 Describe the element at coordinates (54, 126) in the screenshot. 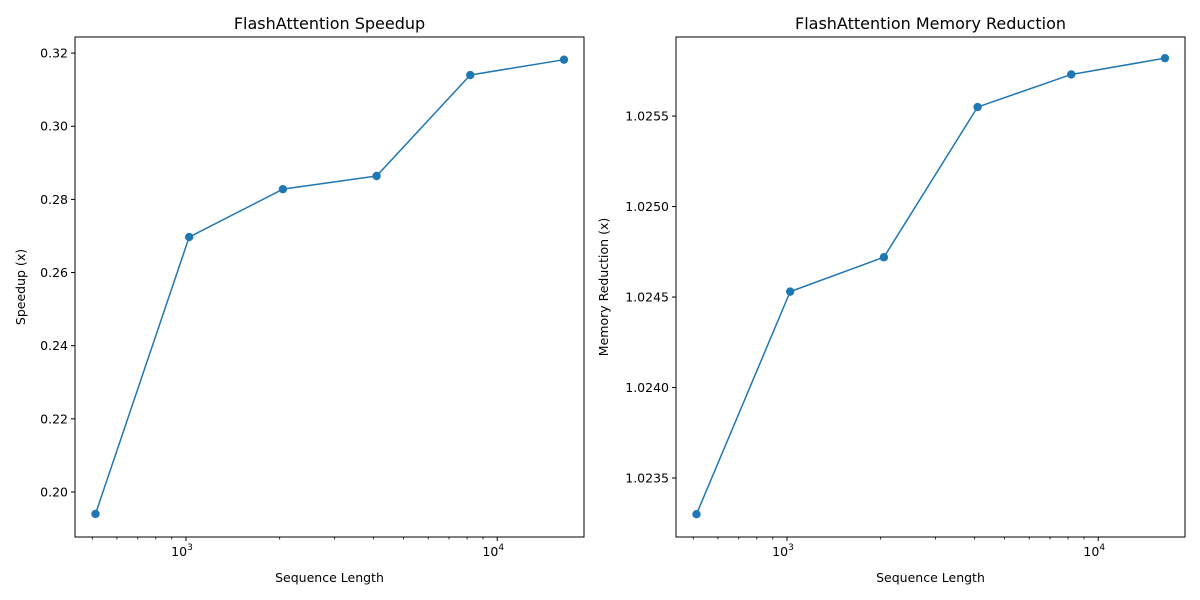

I see `speedup-y-tick-label: 0.30` at that location.